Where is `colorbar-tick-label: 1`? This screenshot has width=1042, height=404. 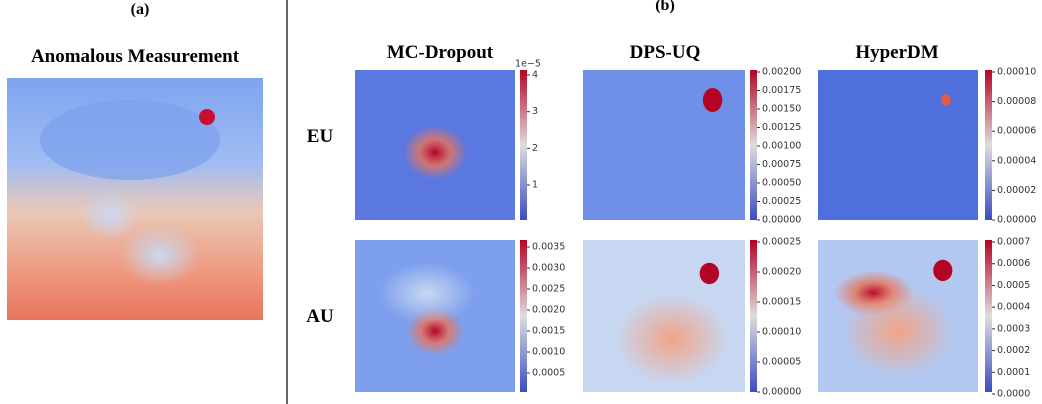
colorbar-tick-label: 1 is located at coordinates (535, 185).